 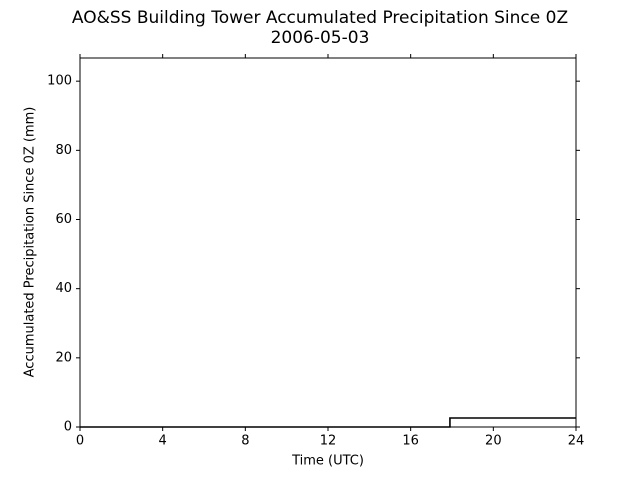 What do you see at coordinates (493, 441) in the screenshot?
I see `x-tick-label: 20` at bounding box center [493, 441].